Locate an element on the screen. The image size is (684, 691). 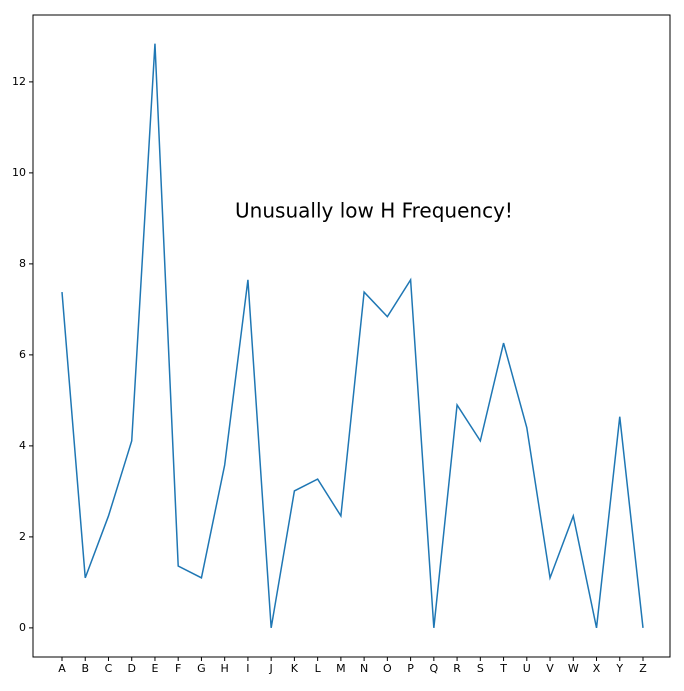
x-tick-label: X is located at coordinates (597, 668).